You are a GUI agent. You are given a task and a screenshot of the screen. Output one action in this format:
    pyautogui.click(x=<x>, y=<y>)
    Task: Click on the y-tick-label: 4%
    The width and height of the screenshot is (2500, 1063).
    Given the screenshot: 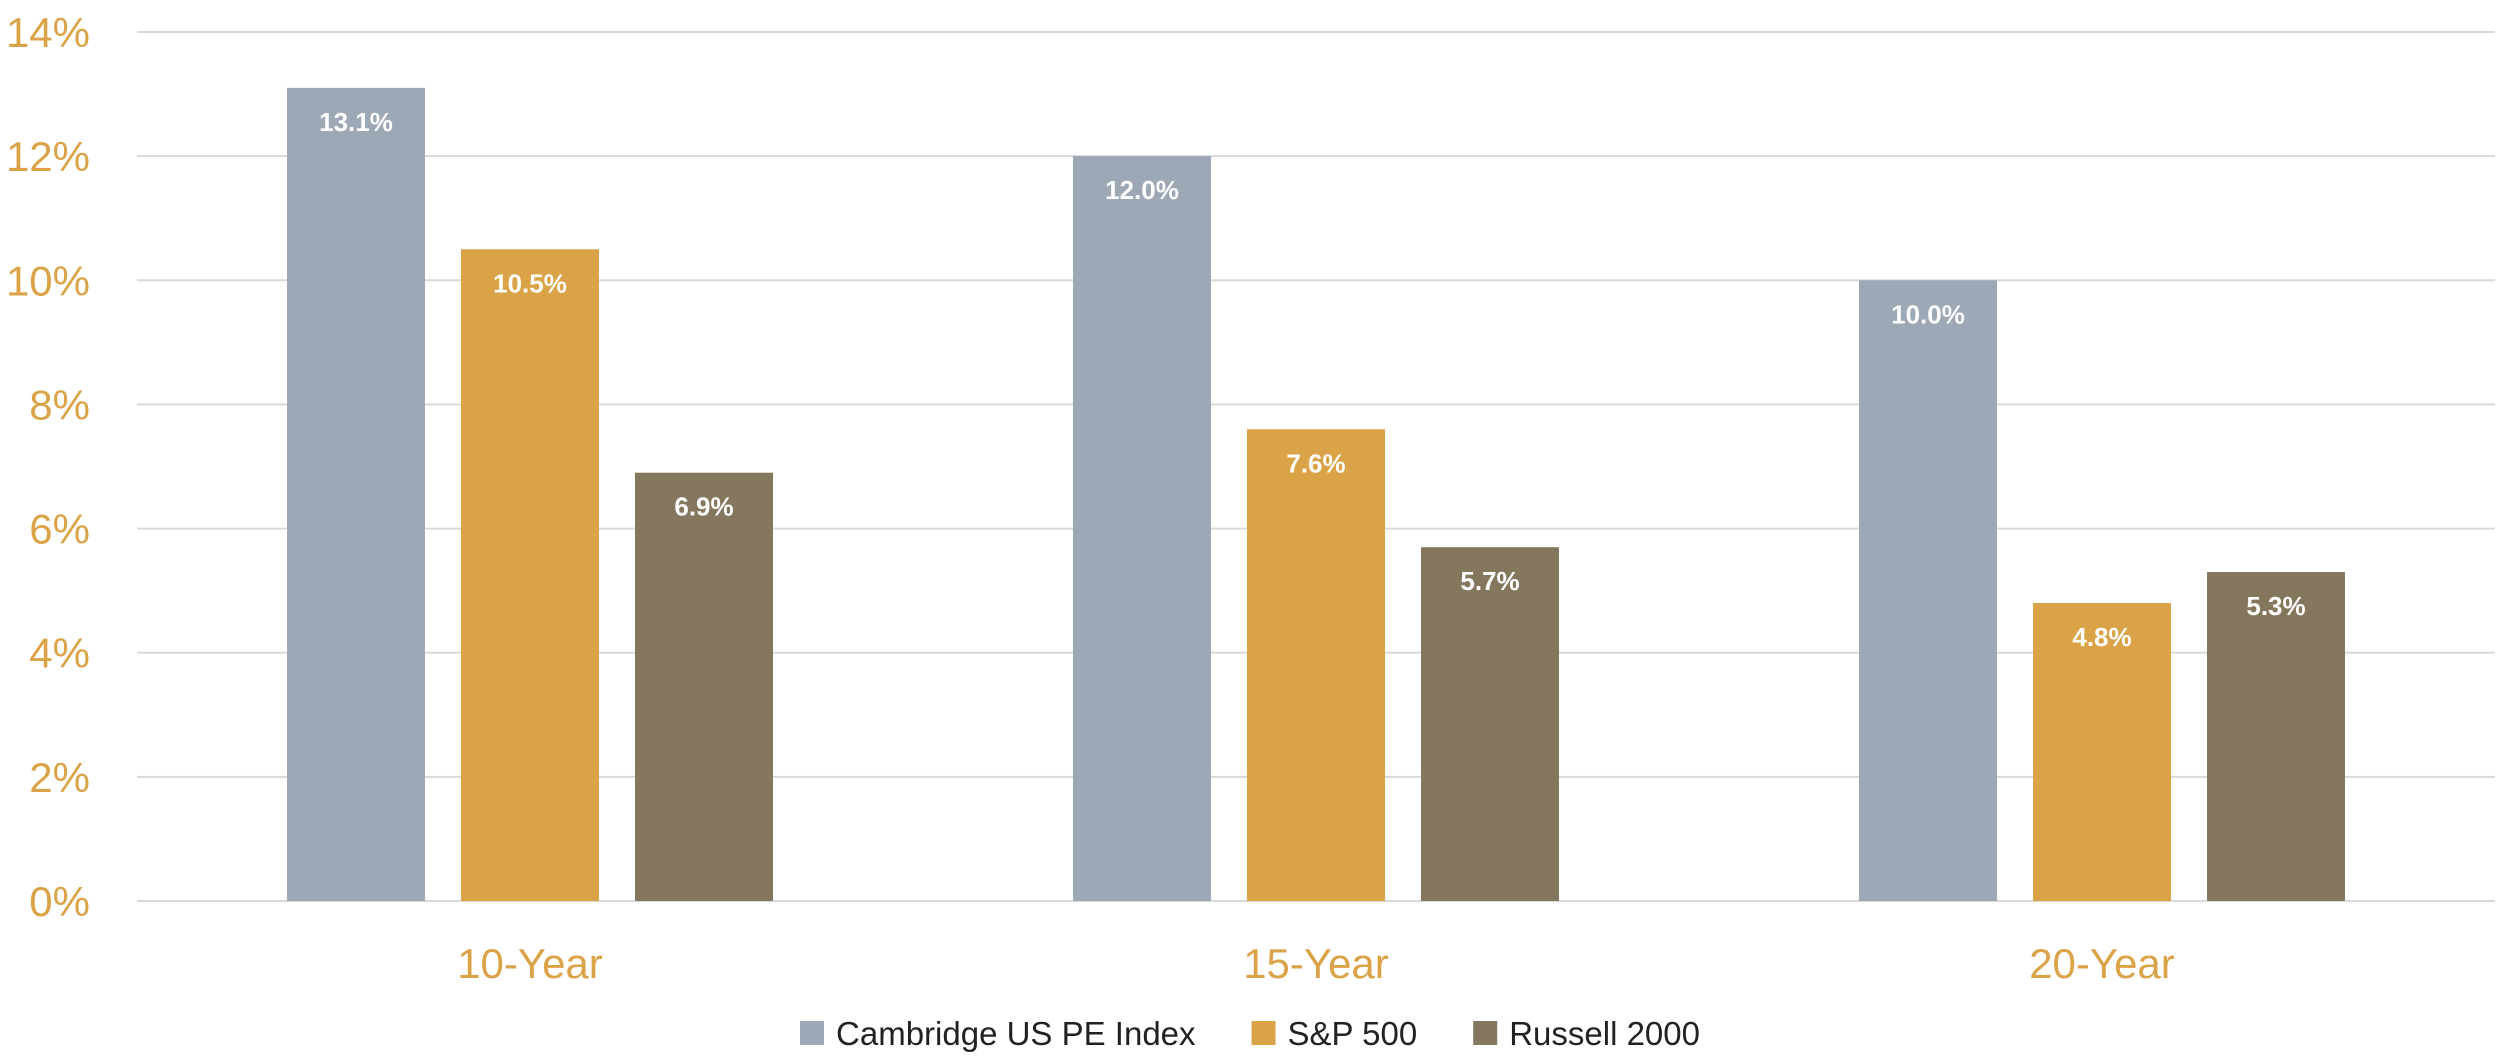 What is the action you would take?
    pyautogui.click(x=59, y=653)
    